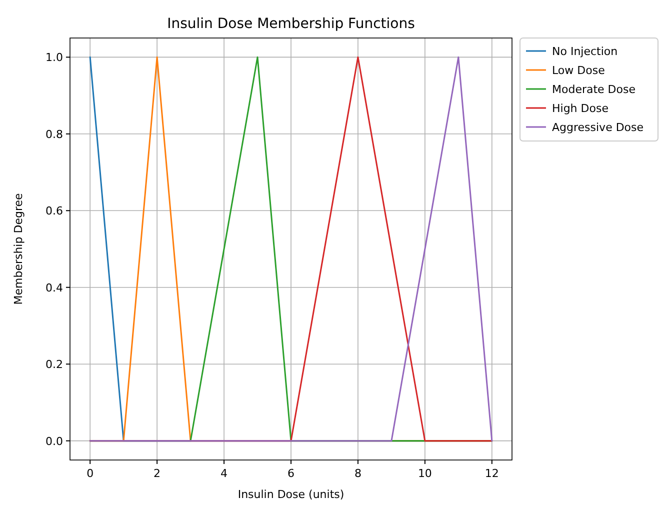 The height and width of the screenshot is (519, 670). Describe the element at coordinates (291, 473) in the screenshot. I see `x-tick-label: 6` at that location.